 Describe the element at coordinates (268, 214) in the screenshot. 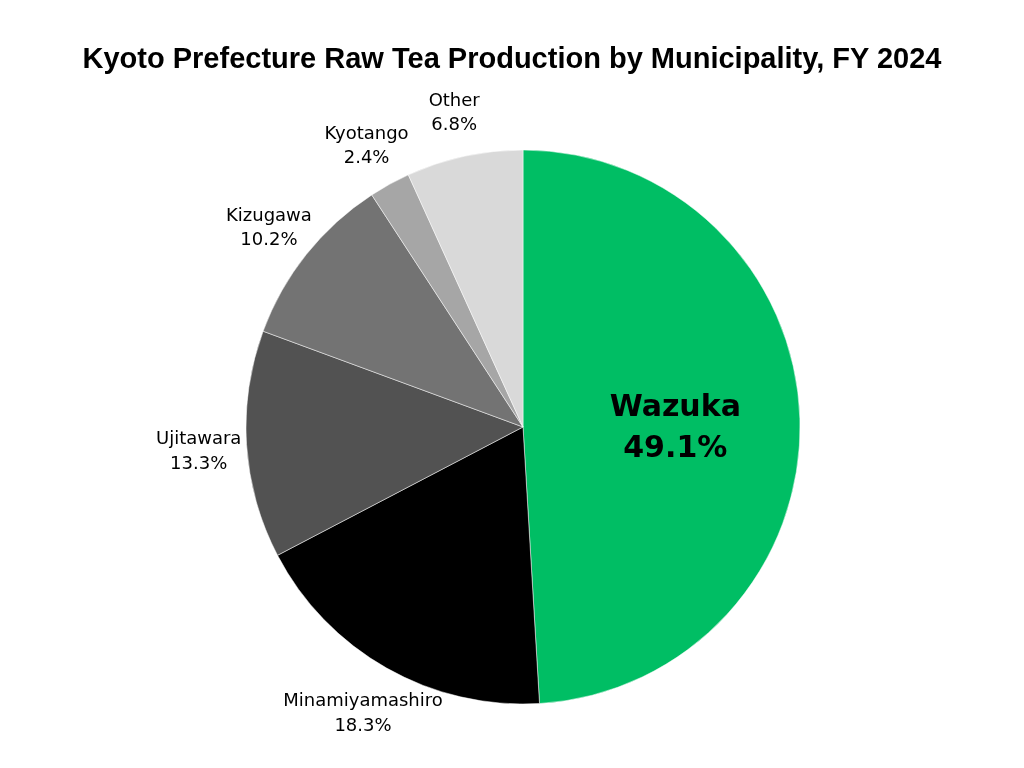

I see `slice-label: Kizugawa` at that location.